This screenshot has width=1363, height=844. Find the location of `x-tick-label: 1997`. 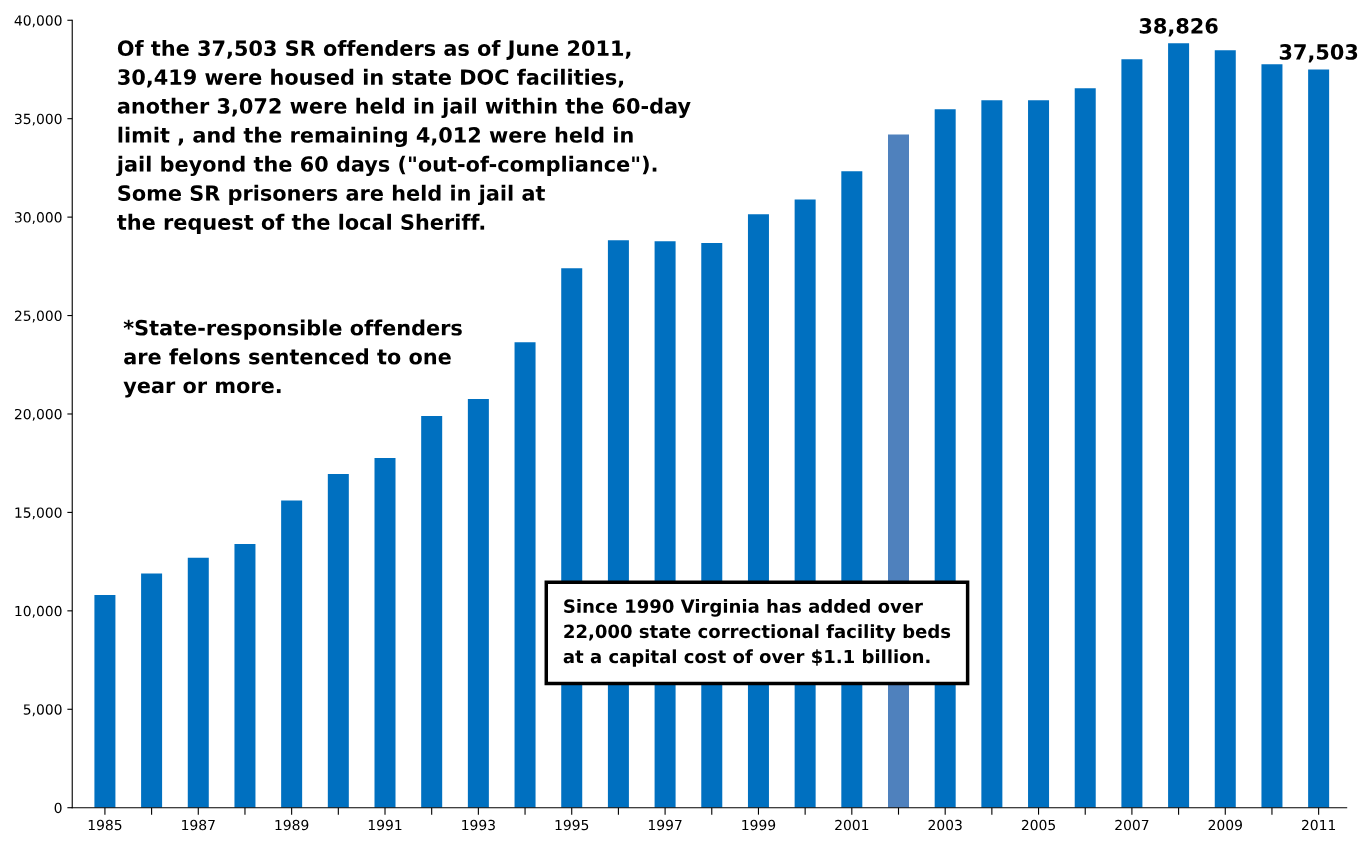

x-tick-label: 1997 is located at coordinates (665, 825).